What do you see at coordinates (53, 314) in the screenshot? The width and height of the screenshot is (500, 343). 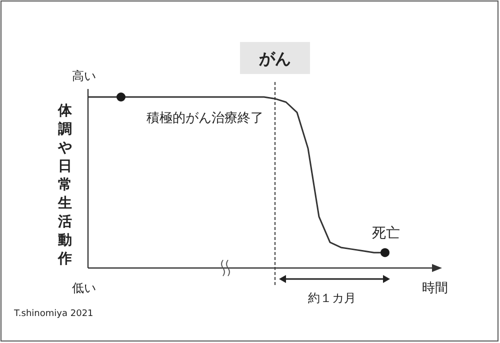 I see `text: T.shinomiya 2021` at bounding box center [53, 314].